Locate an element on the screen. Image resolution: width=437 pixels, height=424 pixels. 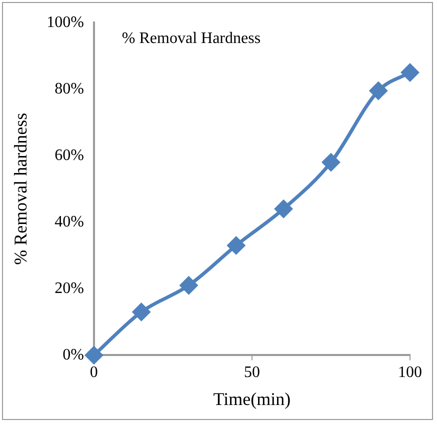
y-tick-label: 80% is located at coordinates (69, 89).